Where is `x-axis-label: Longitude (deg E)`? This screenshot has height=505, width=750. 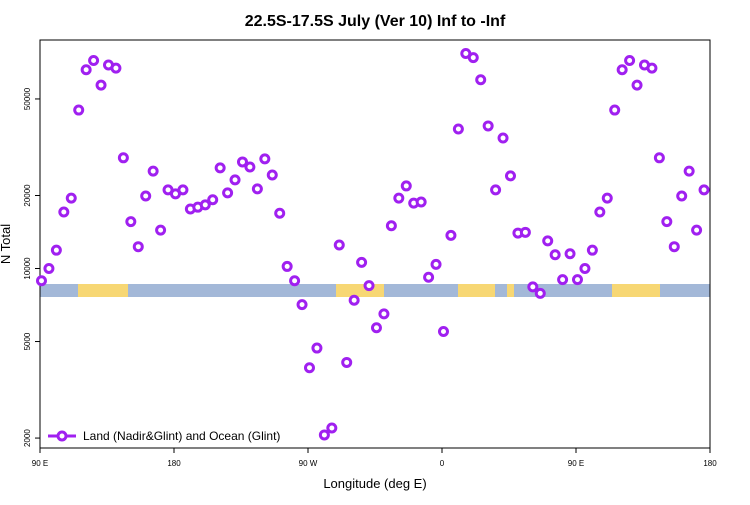
x-axis-label: Longitude (deg E) is located at coordinates (374, 483).